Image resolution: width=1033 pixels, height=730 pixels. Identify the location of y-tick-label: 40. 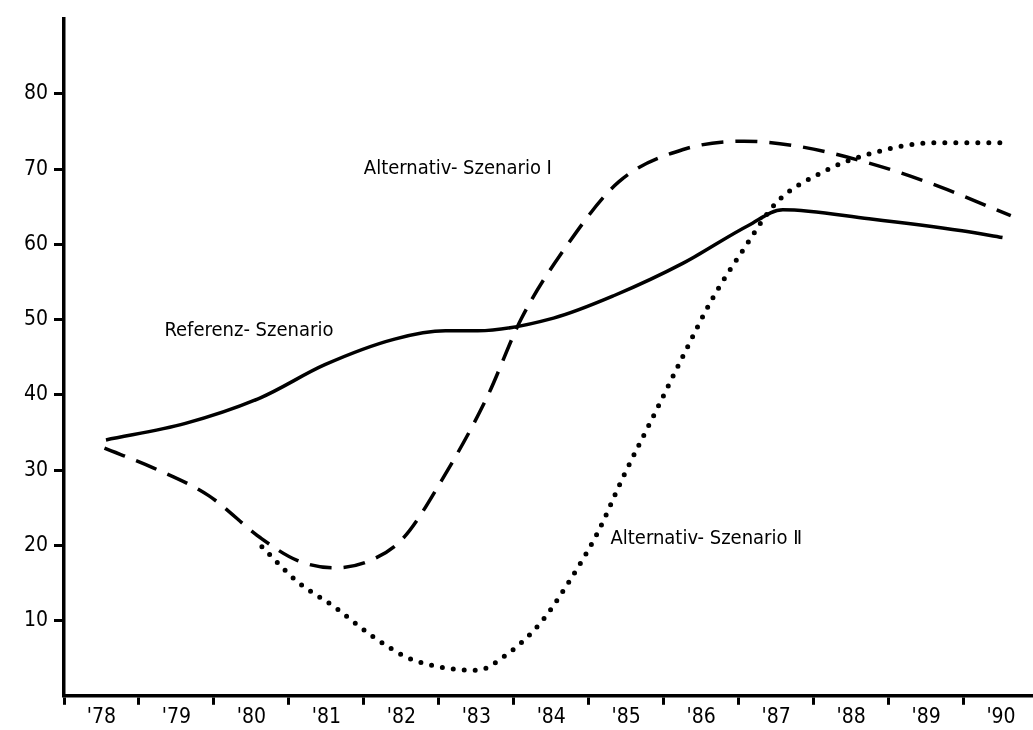
(35, 393).